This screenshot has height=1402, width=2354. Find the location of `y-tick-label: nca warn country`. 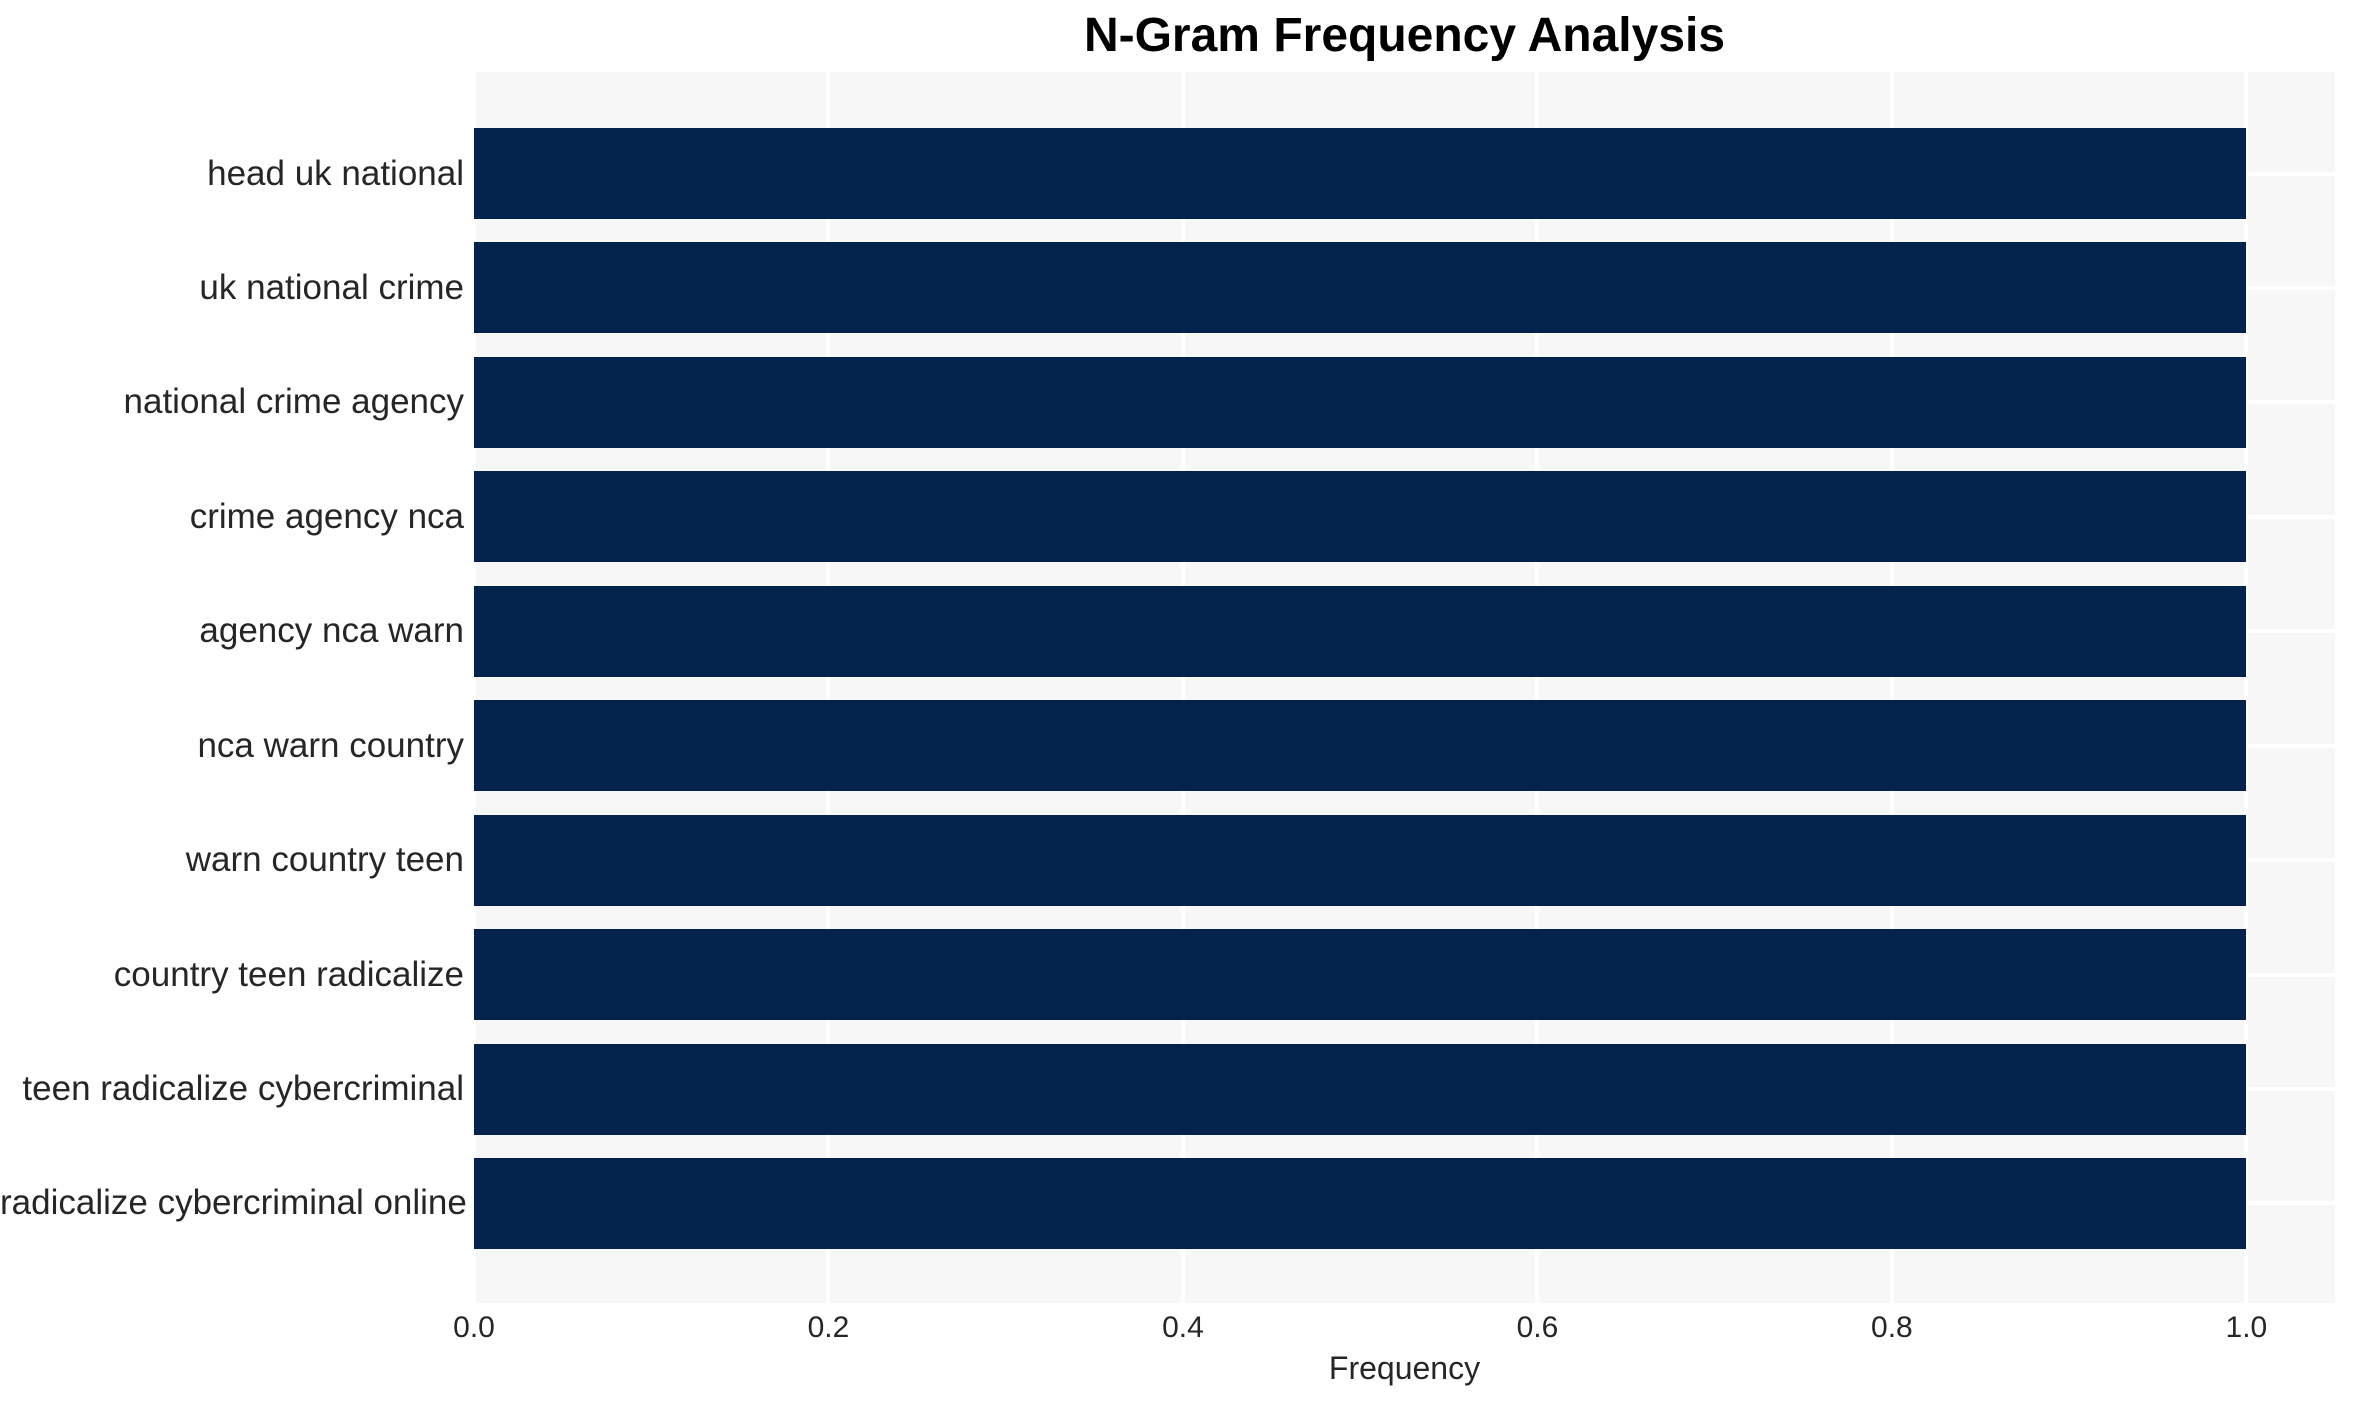

y-tick-label: nca warn country is located at coordinates (330, 745).